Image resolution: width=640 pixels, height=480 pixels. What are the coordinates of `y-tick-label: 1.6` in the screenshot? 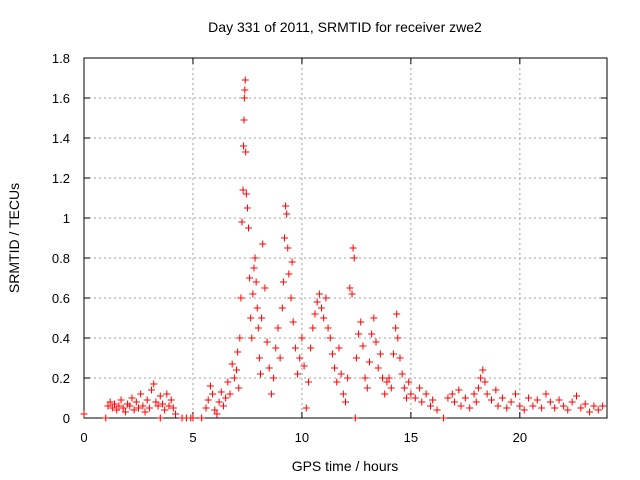 It's located at (61, 98).